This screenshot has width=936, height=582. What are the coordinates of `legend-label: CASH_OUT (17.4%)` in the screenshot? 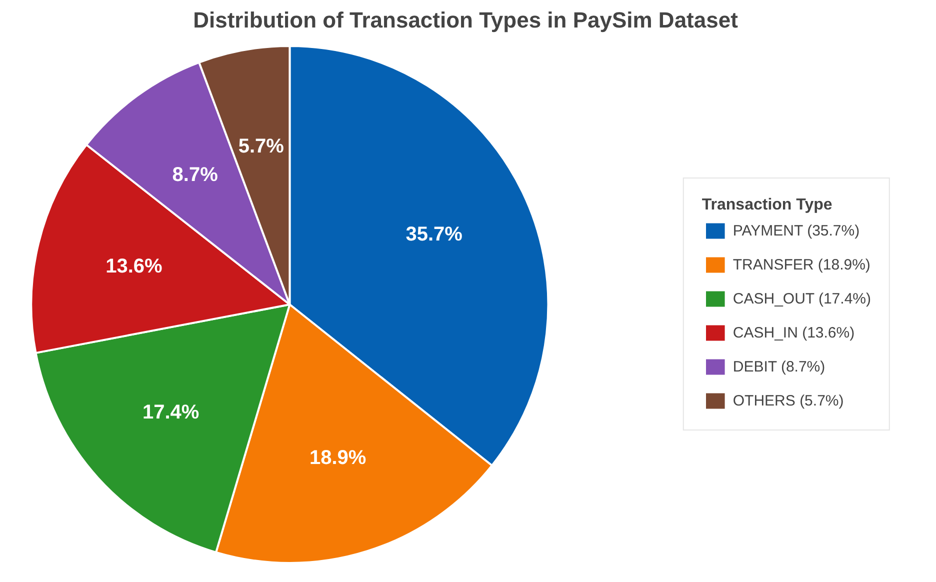 It's located at (801, 298).